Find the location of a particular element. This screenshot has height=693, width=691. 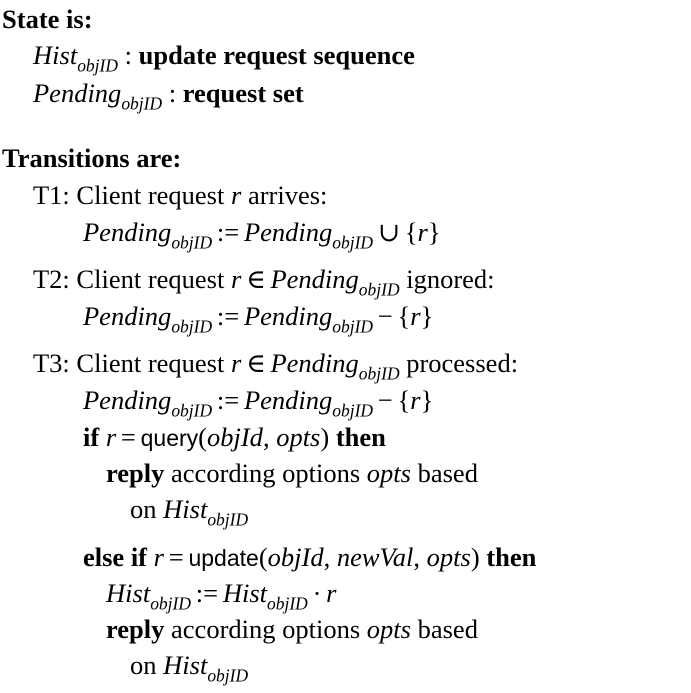

update-arg-objid: objId is located at coordinates (295, 557).